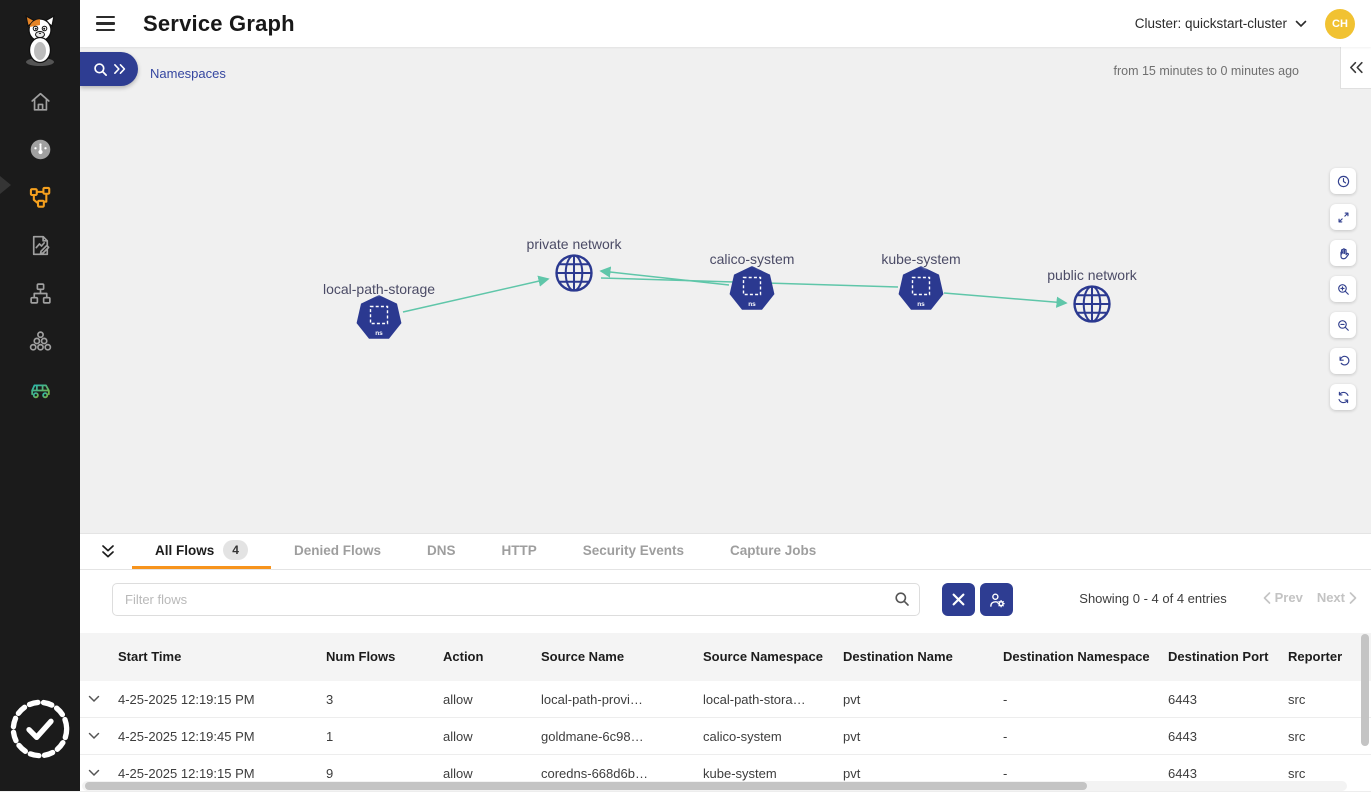 This screenshot has width=1371, height=792. Describe the element at coordinates (379, 289) in the screenshot. I see `graph-node-label: local-path-storage` at that location.